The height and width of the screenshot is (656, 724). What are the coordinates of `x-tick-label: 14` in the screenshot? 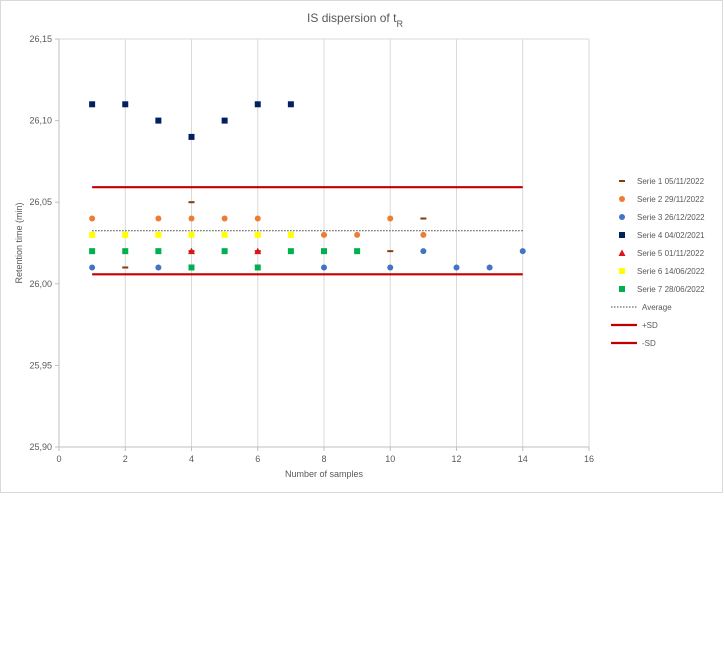 It's located at (523, 459).